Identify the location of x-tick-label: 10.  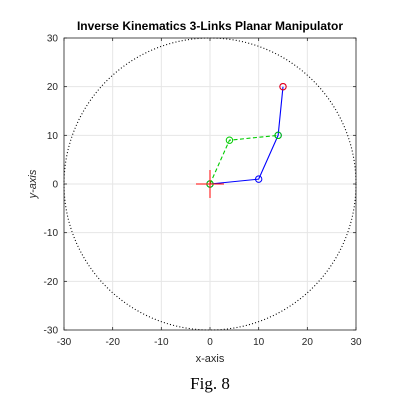
(259, 342).